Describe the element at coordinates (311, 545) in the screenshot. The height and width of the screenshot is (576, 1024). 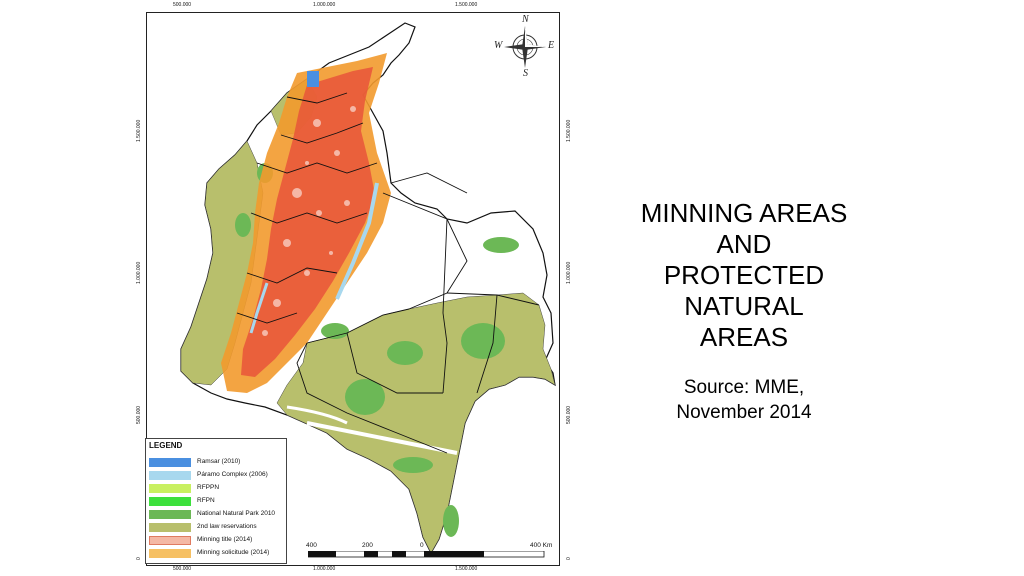
I see `scale-label-400-left: 400` at that location.